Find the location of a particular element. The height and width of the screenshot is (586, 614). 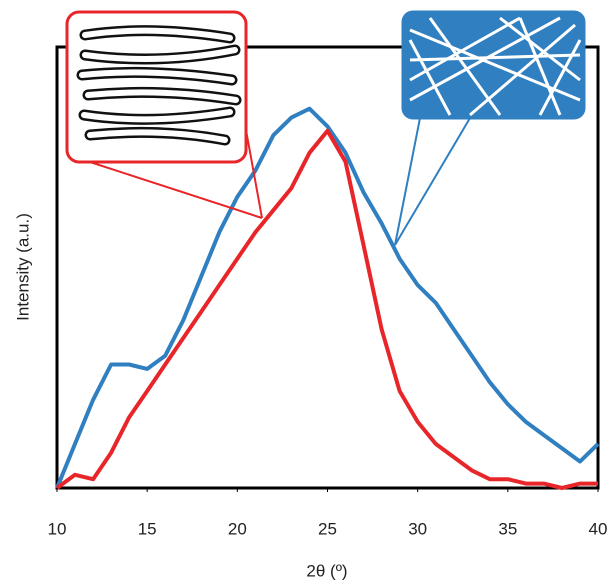

y-axis-title: Intensity (a.u.) is located at coordinates (22, 267).